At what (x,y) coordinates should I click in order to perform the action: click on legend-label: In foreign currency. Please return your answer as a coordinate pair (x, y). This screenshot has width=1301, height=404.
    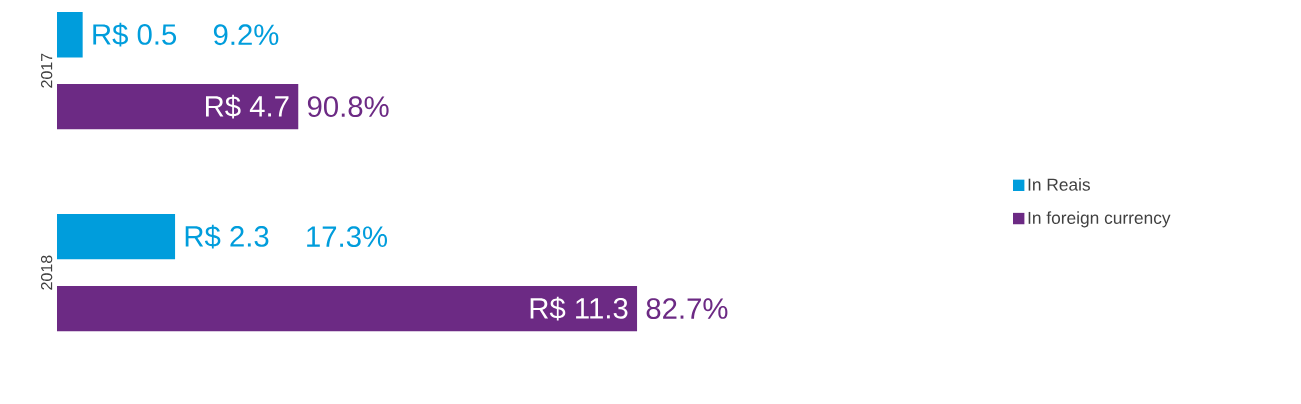
    Looking at the image, I should click on (1099, 219).